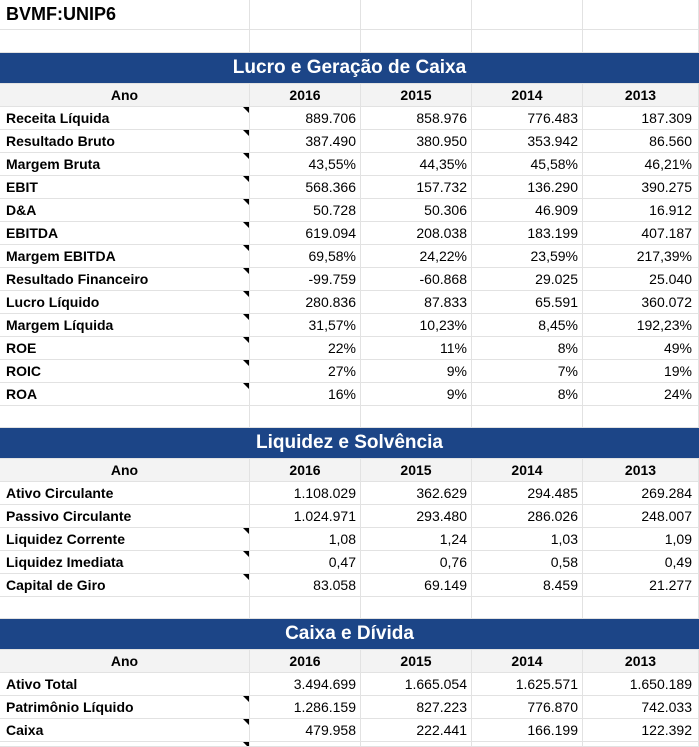 Image resolution: width=699 pixels, height=747 pixels. Describe the element at coordinates (527, 118) in the screenshot. I see `data-cell: 776.483` at that location.